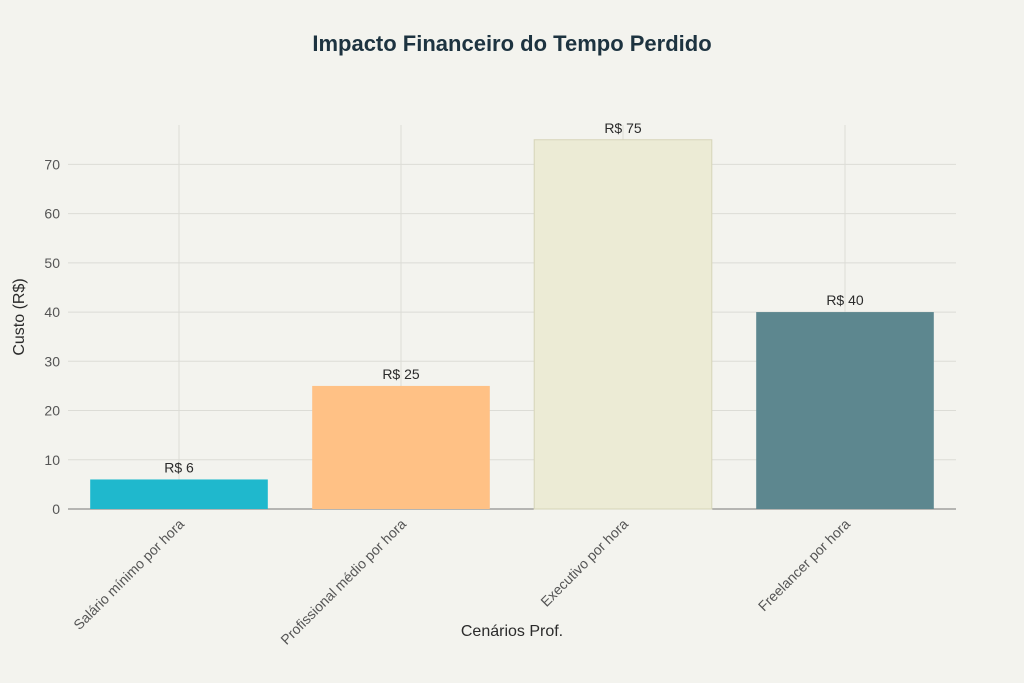 The height and width of the screenshot is (683, 1024). I want to click on y-tick-label: 30, so click(52, 361).